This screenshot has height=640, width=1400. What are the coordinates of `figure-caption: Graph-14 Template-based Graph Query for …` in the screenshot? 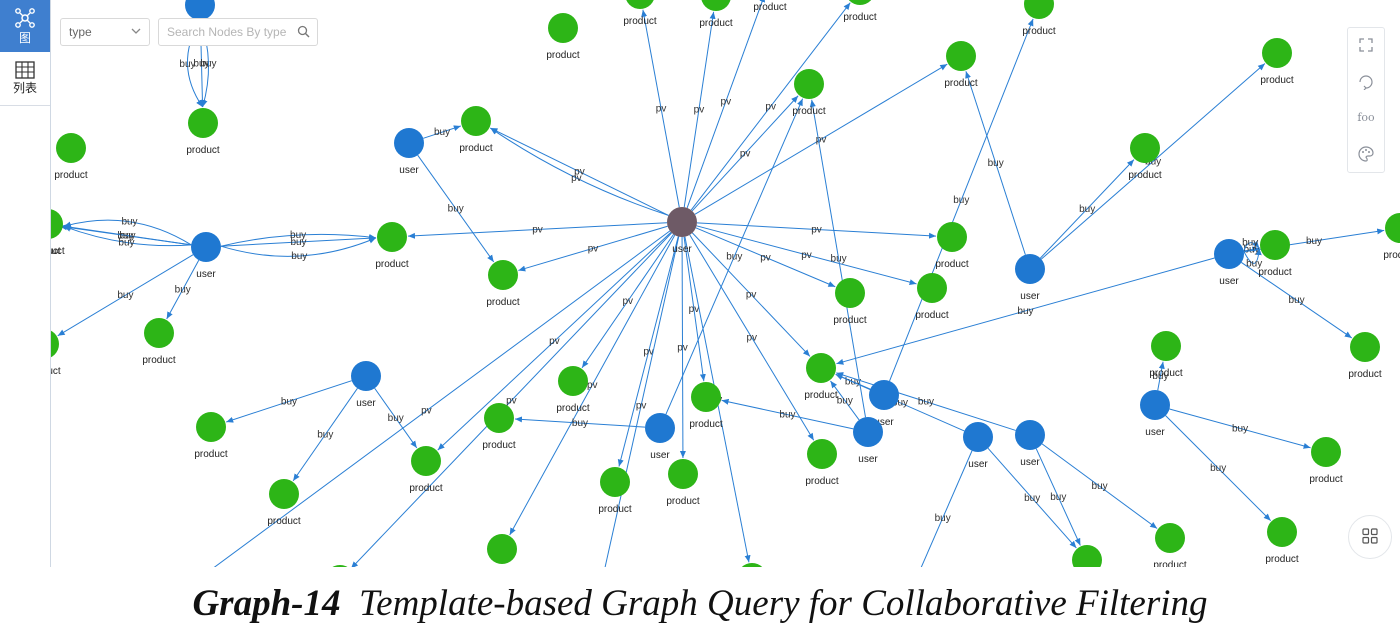 It's located at (700, 604).